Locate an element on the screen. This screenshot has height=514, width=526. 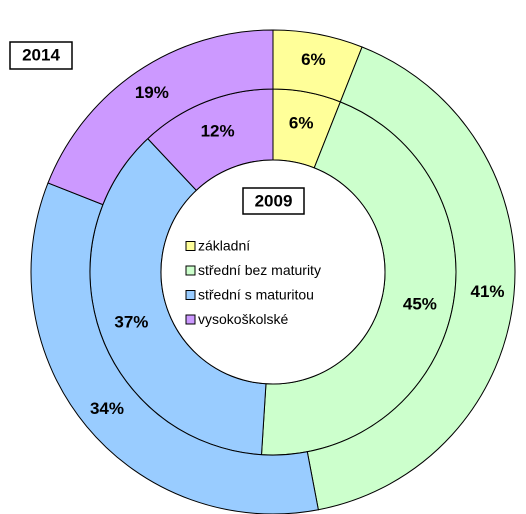
data-label: 19% is located at coordinates (152, 92).